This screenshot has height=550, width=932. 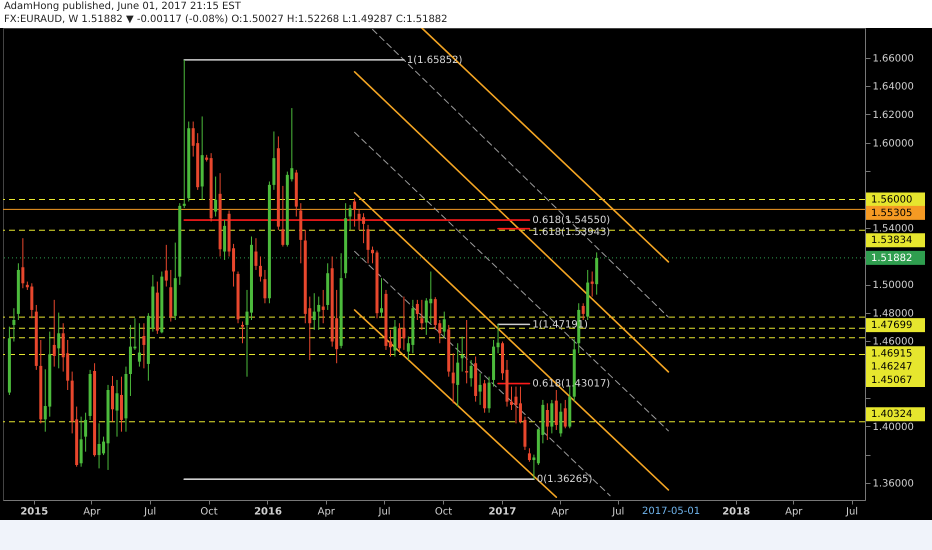 I want to click on x-tick-label: 2017, so click(x=502, y=512).